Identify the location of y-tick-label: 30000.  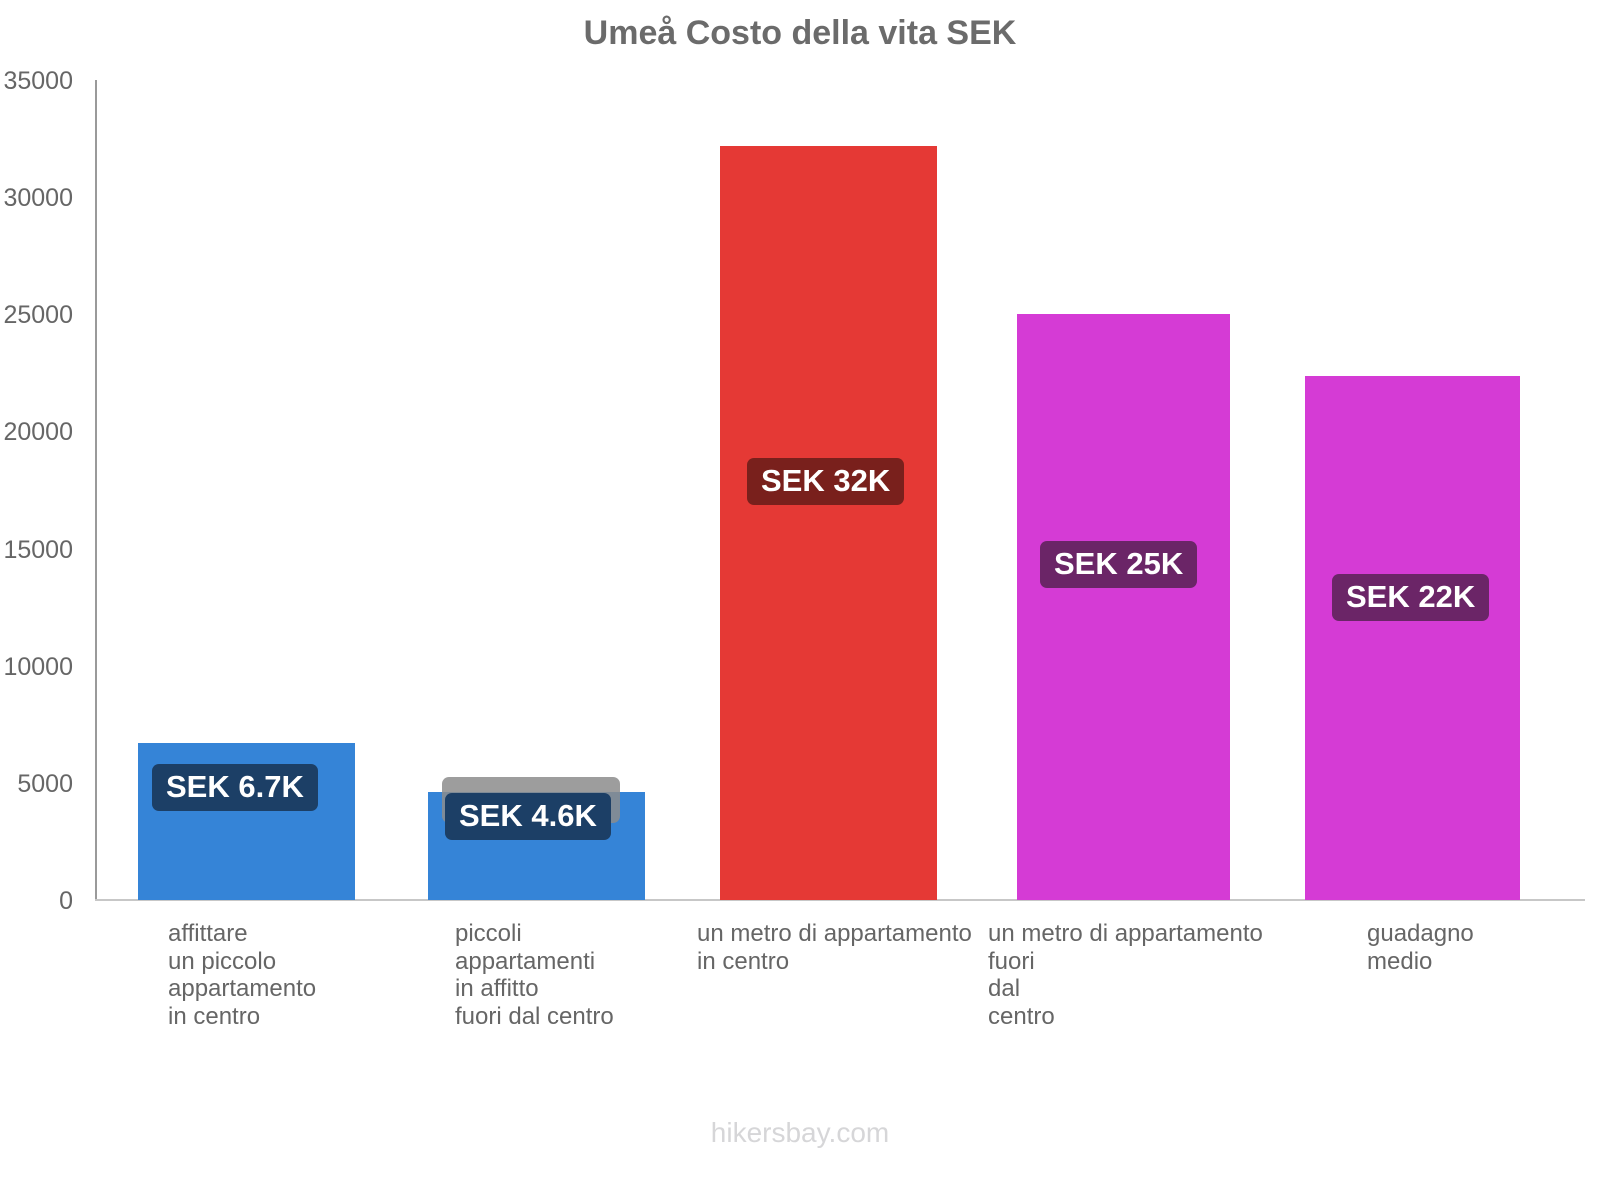
(38, 198).